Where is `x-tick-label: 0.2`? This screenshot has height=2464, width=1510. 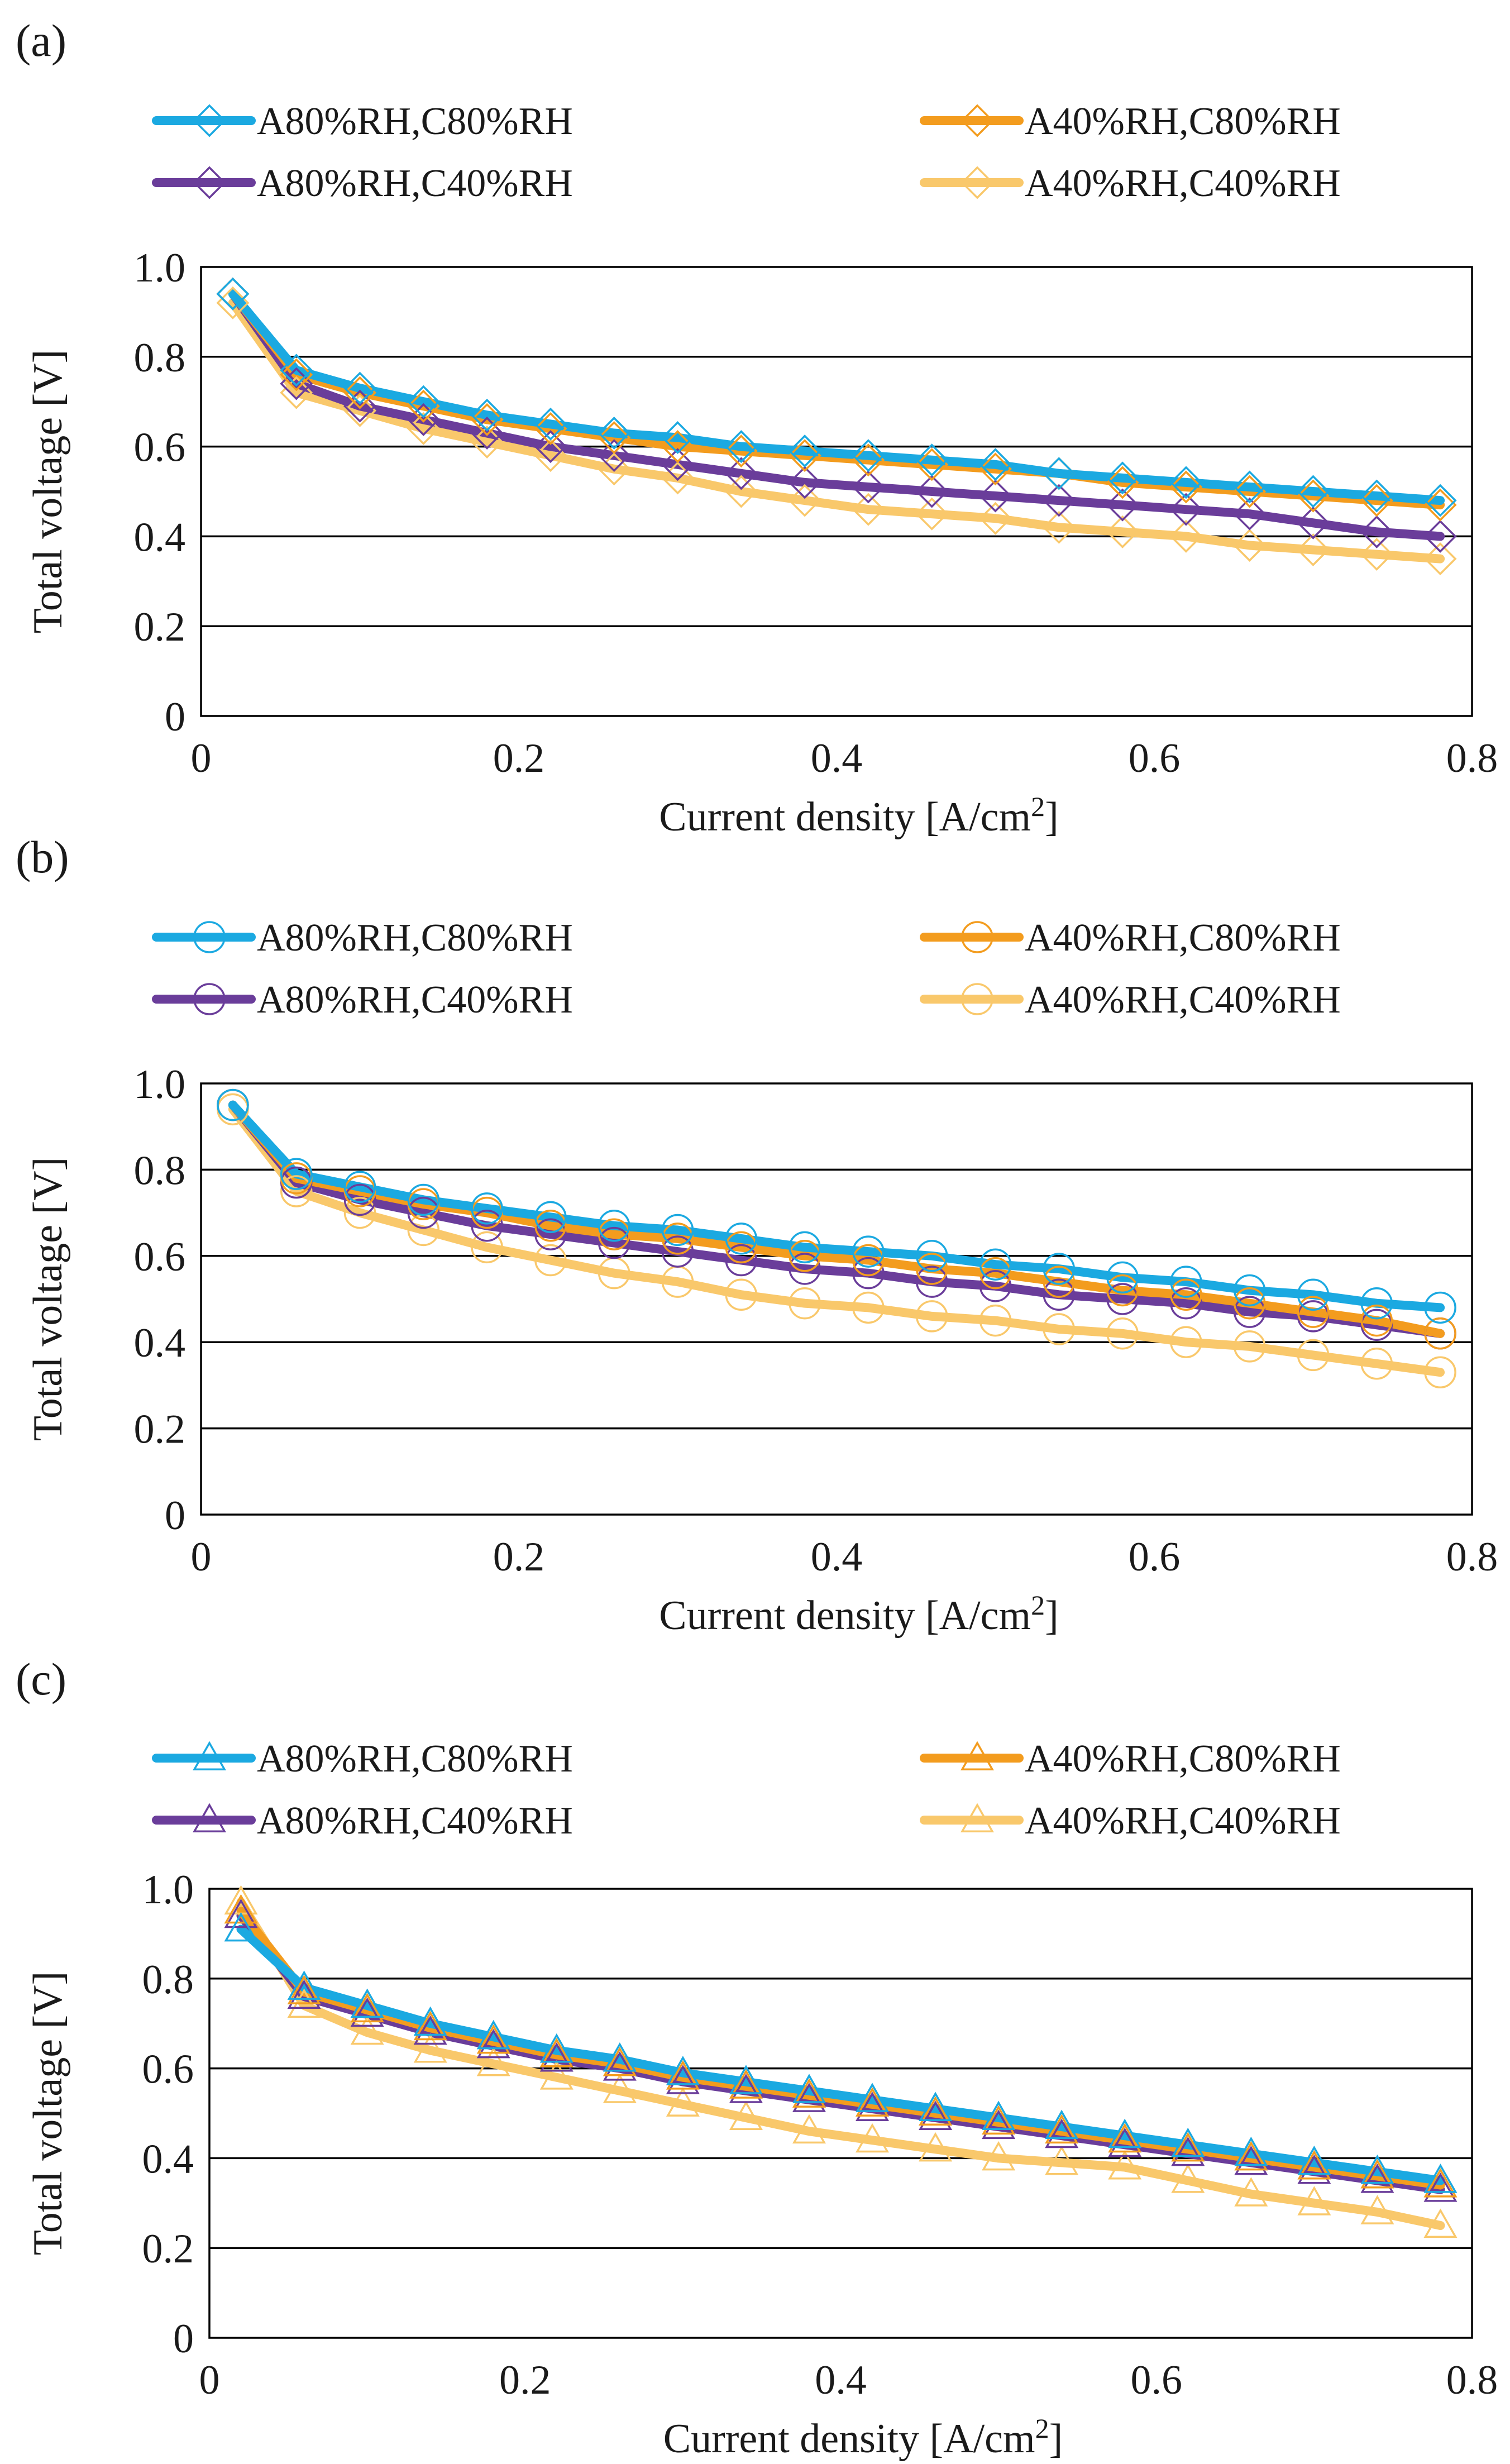
x-tick-label: 0.2 is located at coordinates (519, 1557).